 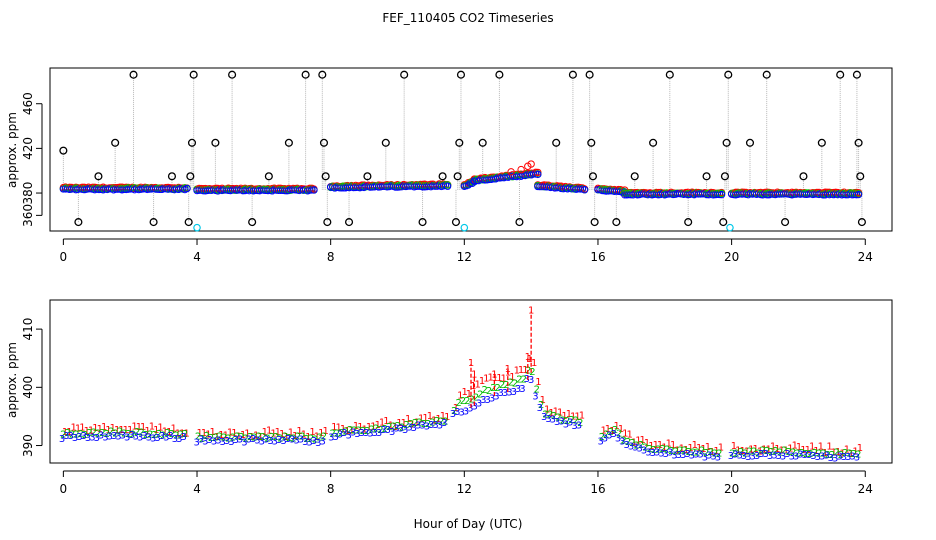 What do you see at coordinates (64, 489) in the screenshot?
I see `bottom-x-tick-label: 0` at bounding box center [64, 489].